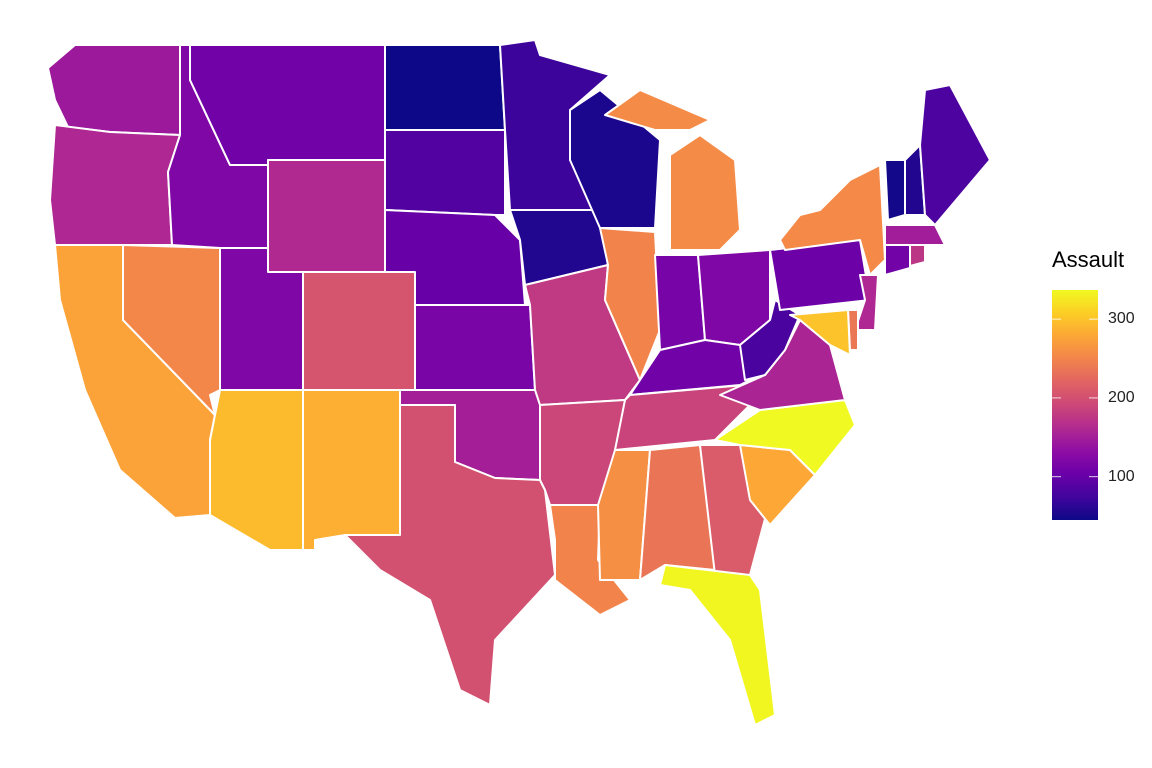 The width and height of the screenshot is (1152, 768). I want to click on state-south-dakota, so click(445, 172).